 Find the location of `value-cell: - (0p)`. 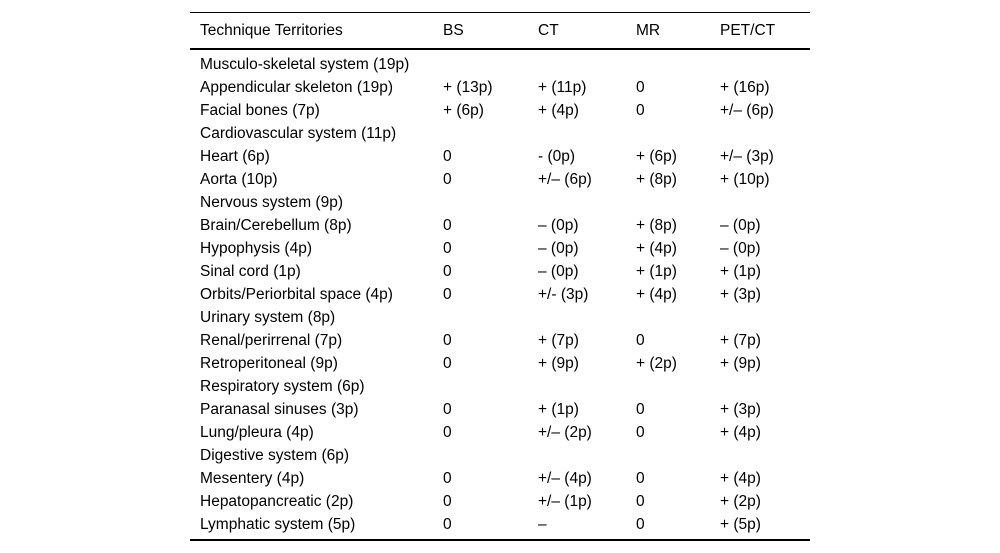

value-cell: - (0p) is located at coordinates (557, 156).